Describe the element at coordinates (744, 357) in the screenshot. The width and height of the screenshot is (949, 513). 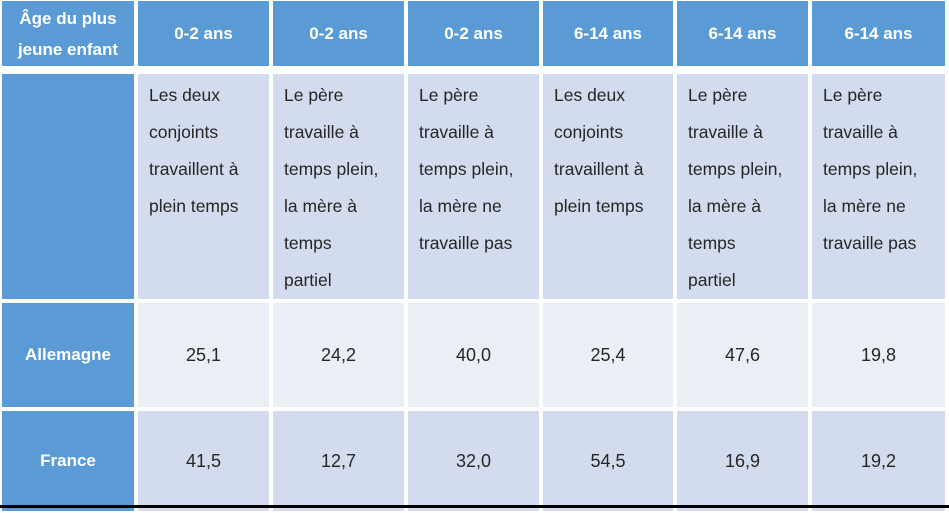
I see `value-cell: 47,6` at that location.